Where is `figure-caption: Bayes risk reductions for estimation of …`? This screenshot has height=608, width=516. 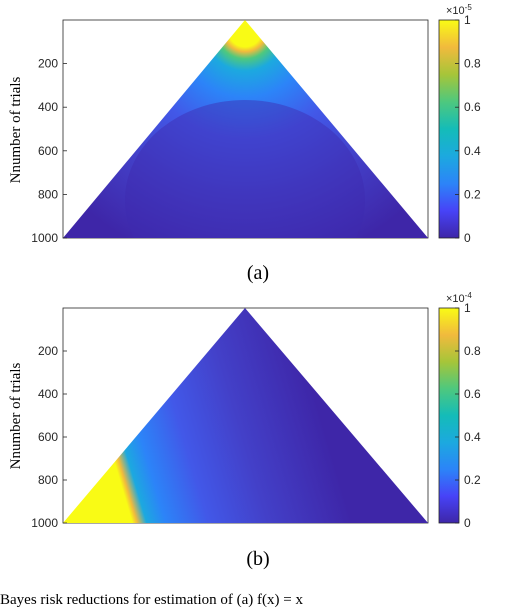
figure-caption: Bayes risk reductions for estimation of … is located at coordinates (258, 600).